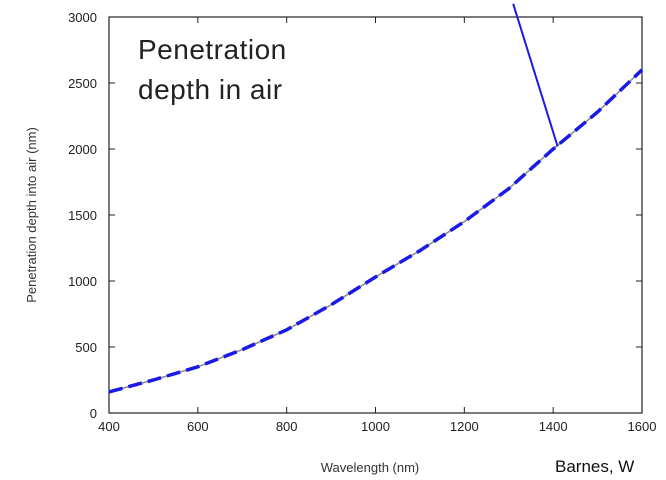  Describe the element at coordinates (212, 49) in the screenshot. I see `annotation-line-1: Penetration` at that location.